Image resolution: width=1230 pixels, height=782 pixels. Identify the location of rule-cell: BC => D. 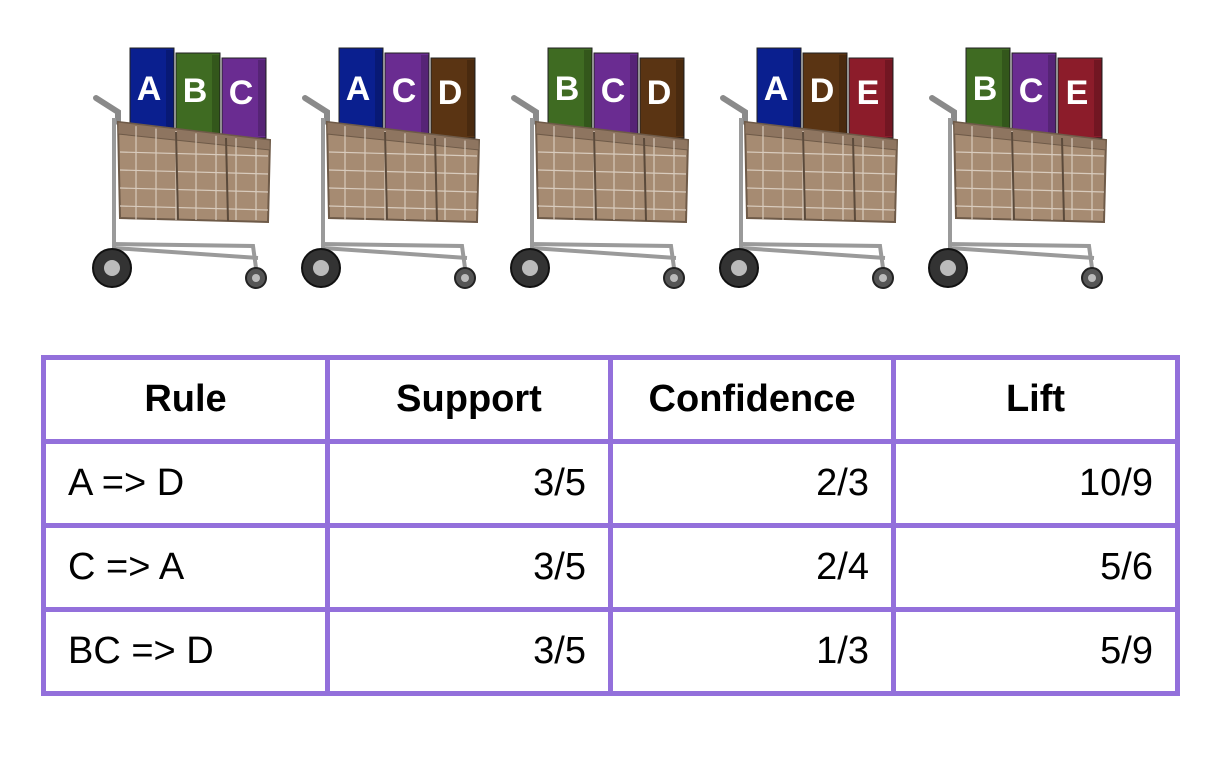
(185, 651).